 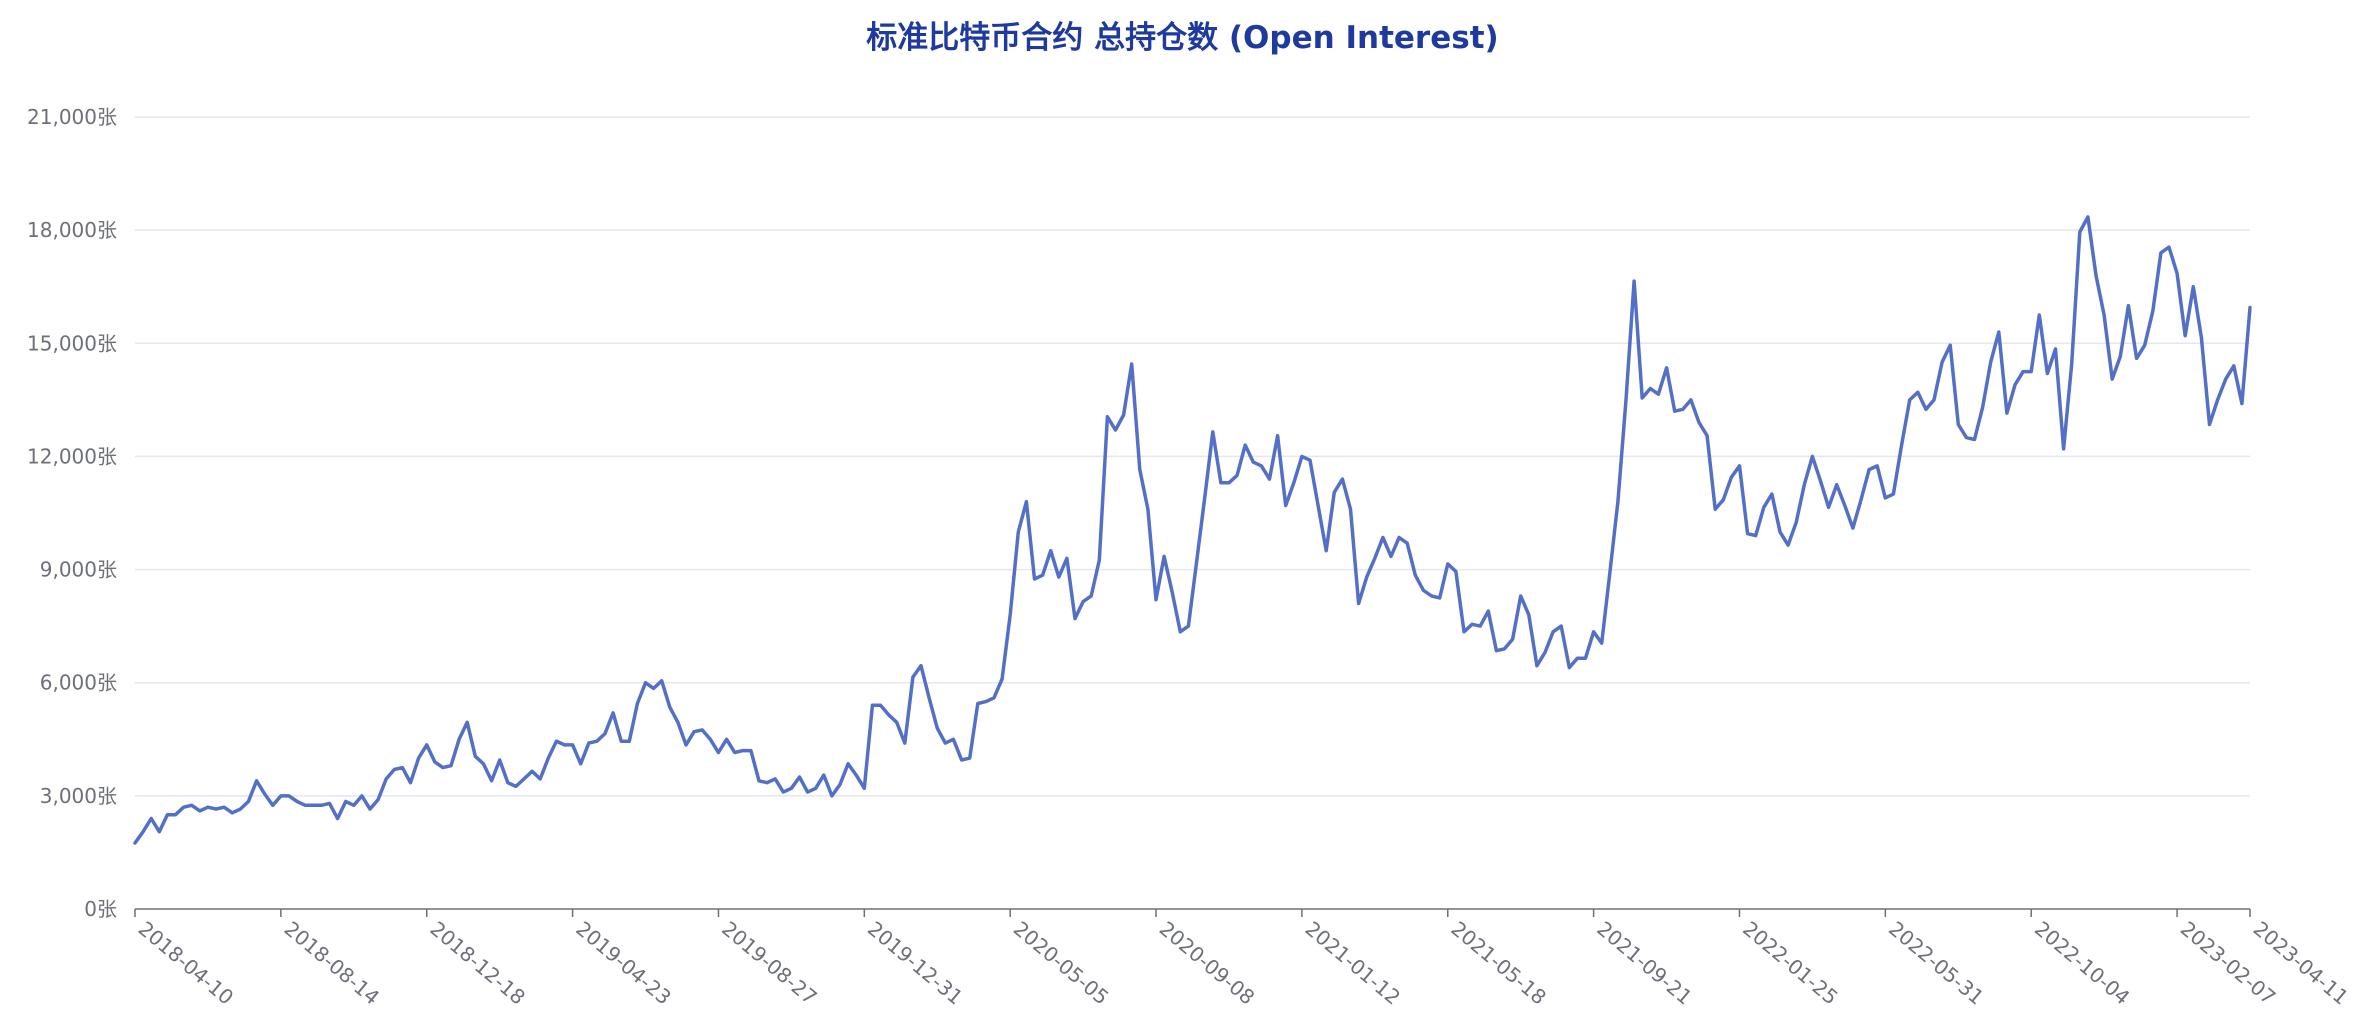 What do you see at coordinates (1790, 962) in the screenshot?
I see `x-tick-label: 2022-01-25` at bounding box center [1790, 962].